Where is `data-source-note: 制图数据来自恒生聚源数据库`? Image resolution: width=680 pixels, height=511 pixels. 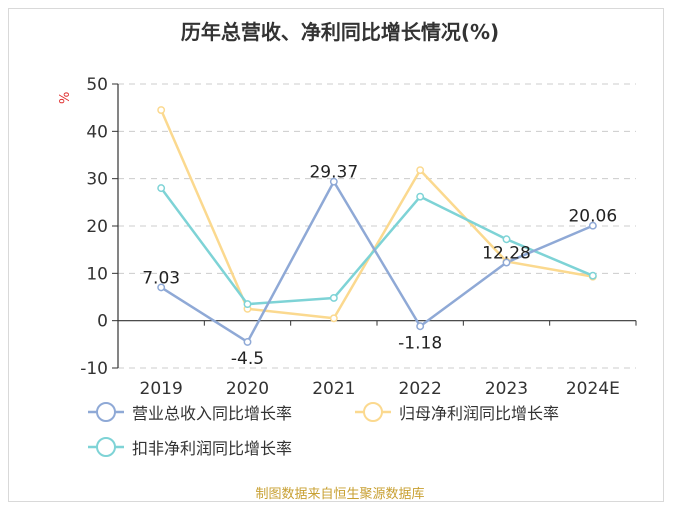
data-source-note: 制图数据来自恒生聚源数据库 is located at coordinates (340, 494).